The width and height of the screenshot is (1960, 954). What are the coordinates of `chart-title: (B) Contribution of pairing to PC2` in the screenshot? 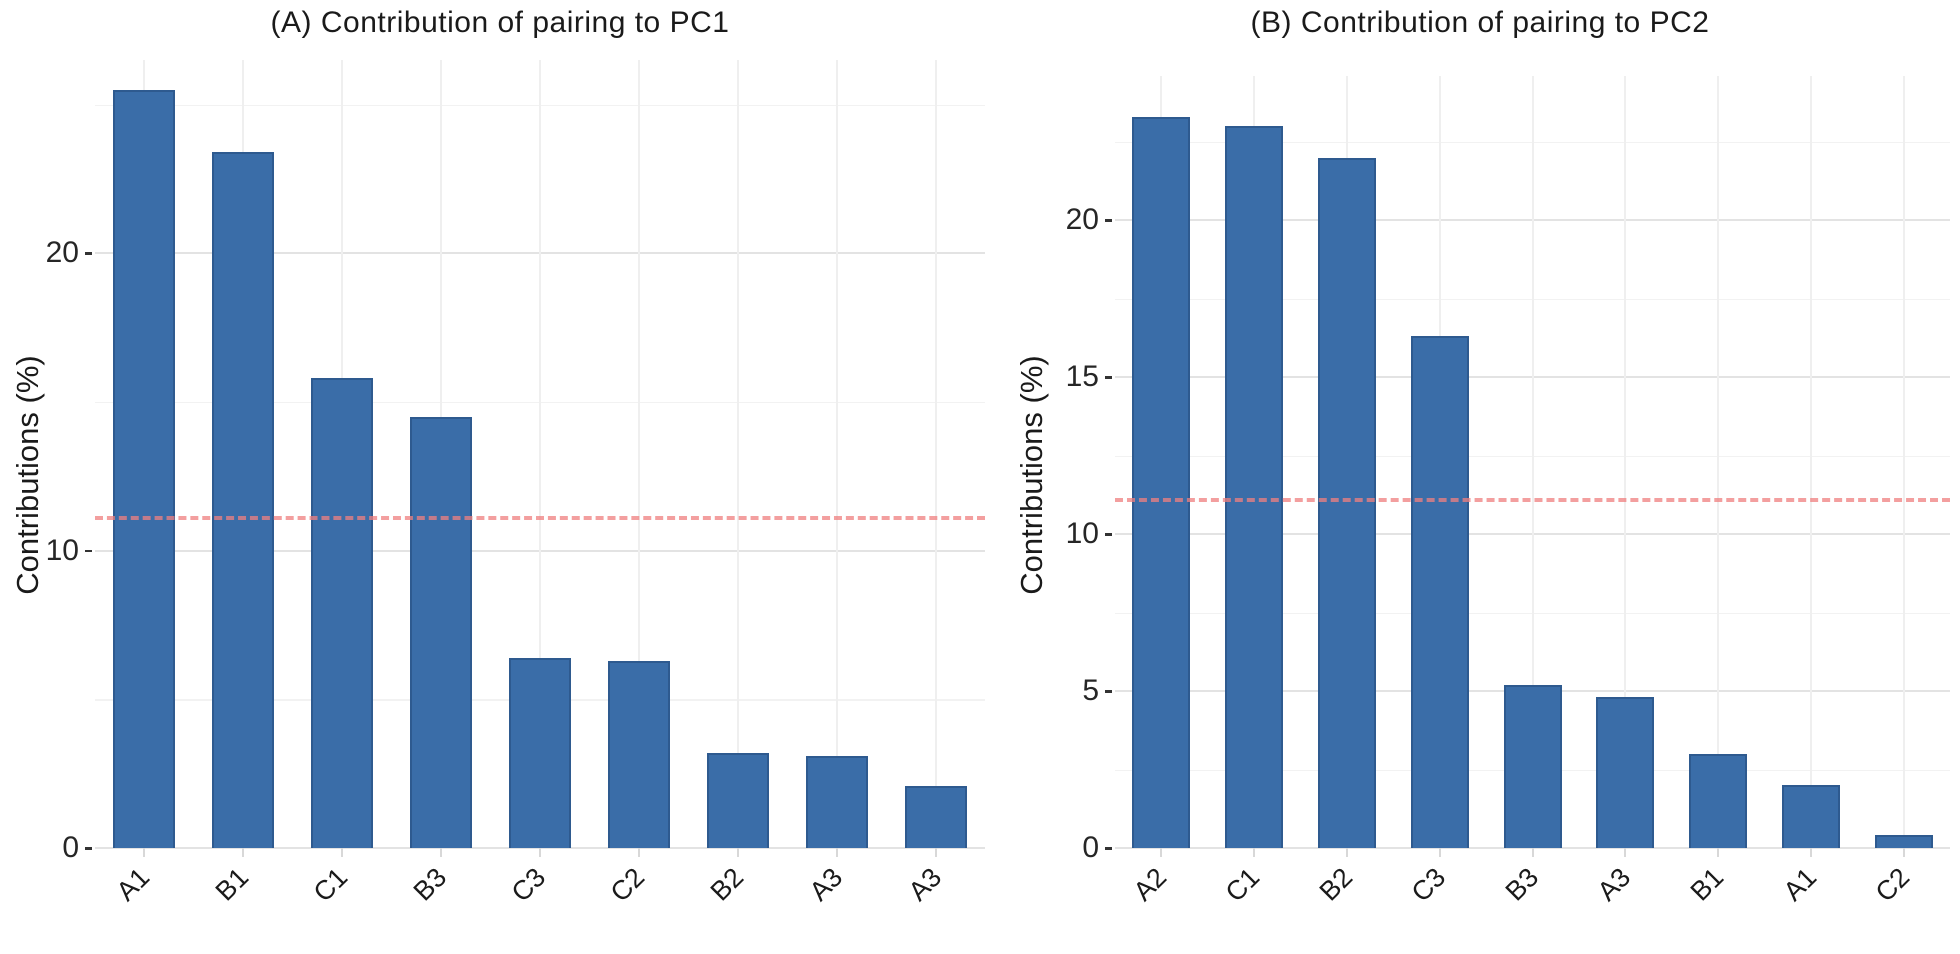 It's located at (1480, 22).